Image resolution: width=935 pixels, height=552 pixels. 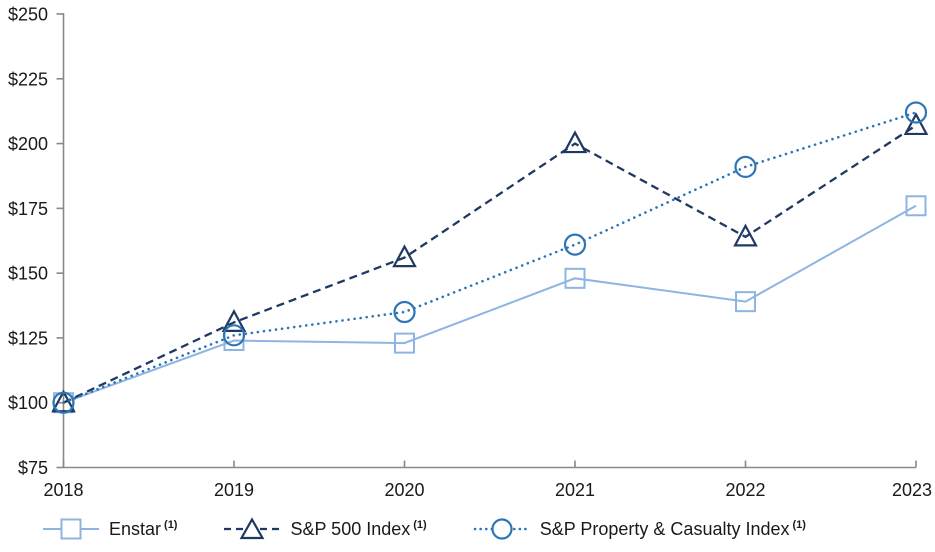 What do you see at coordinates (28, 274) in the screenshot?
I see `y-axis-tick-label: $150` at bounding box center [28, 274].